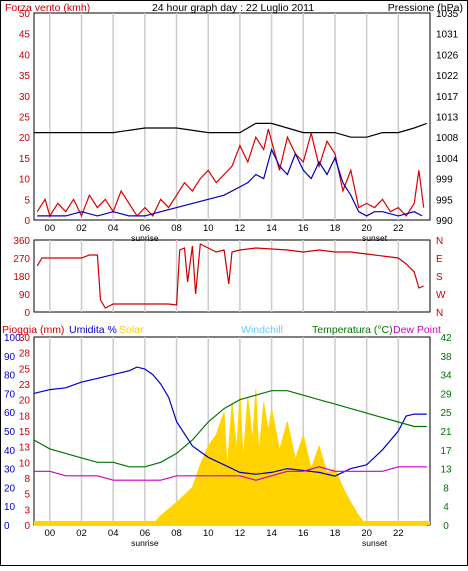  I want to click on direction-panel, so click(232, 276).